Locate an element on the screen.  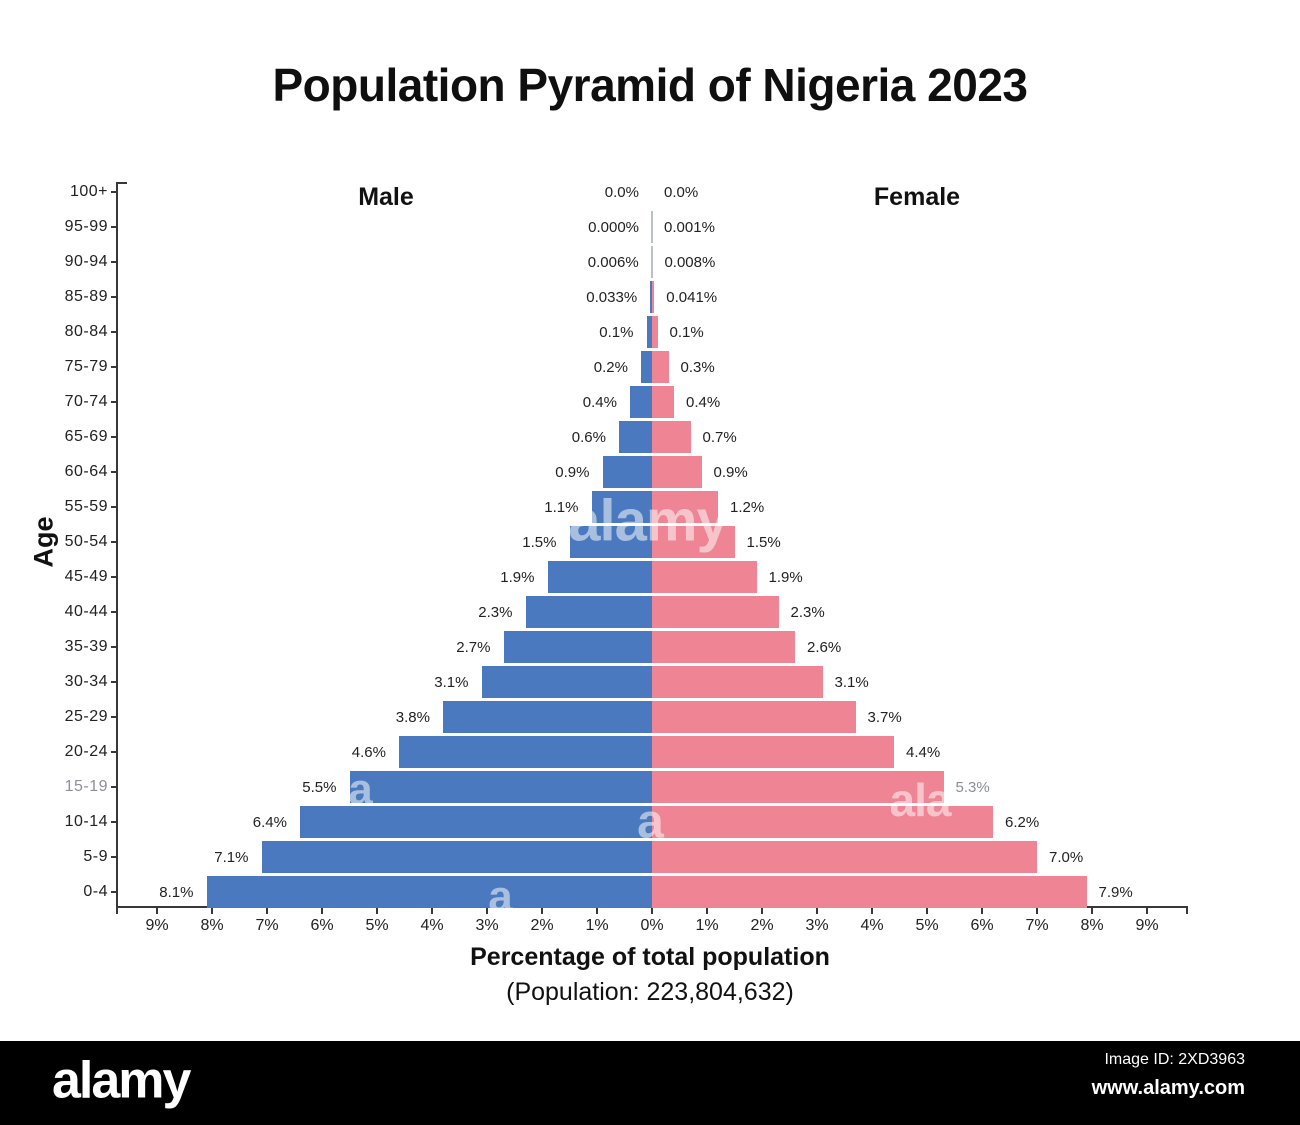
watermark-footer-bar: alamy Image ID: 2XD3963 www.alamy.com is located at coordinates (650, 1083).